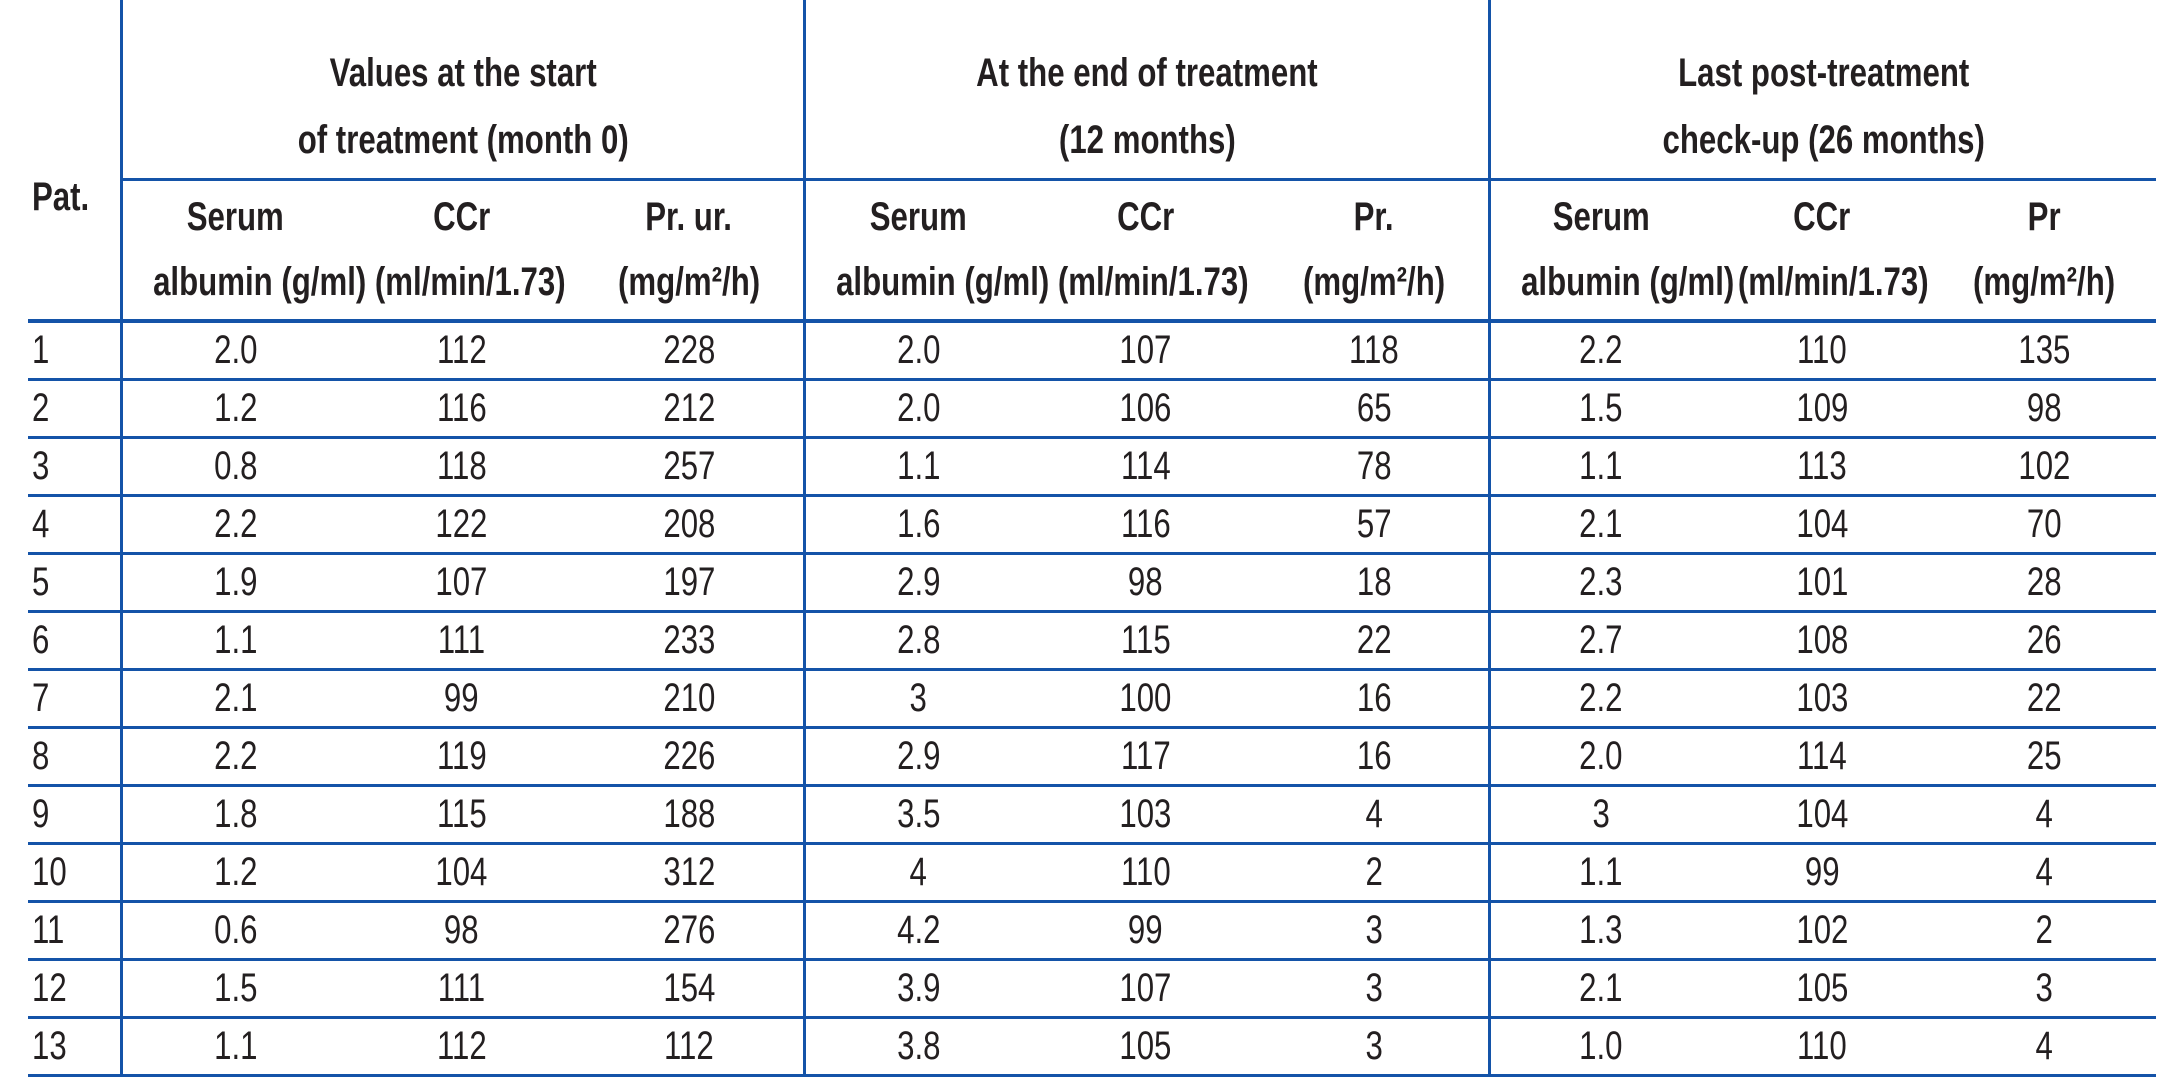 This screenshot has width=2178, height=1077. I want to click on column-header-line2: (mg/m²/h), so click(1374, 282).